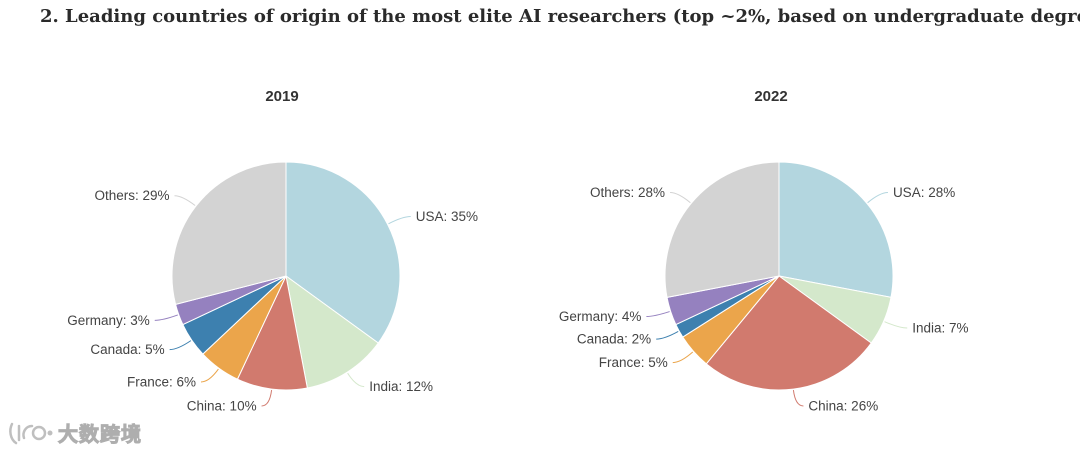 The width and height of the screenshot is (1080, 454). Describe the element at coordinates (843, 405) in the screenshot. I see `slice-label-china: China: 26%` at that location.